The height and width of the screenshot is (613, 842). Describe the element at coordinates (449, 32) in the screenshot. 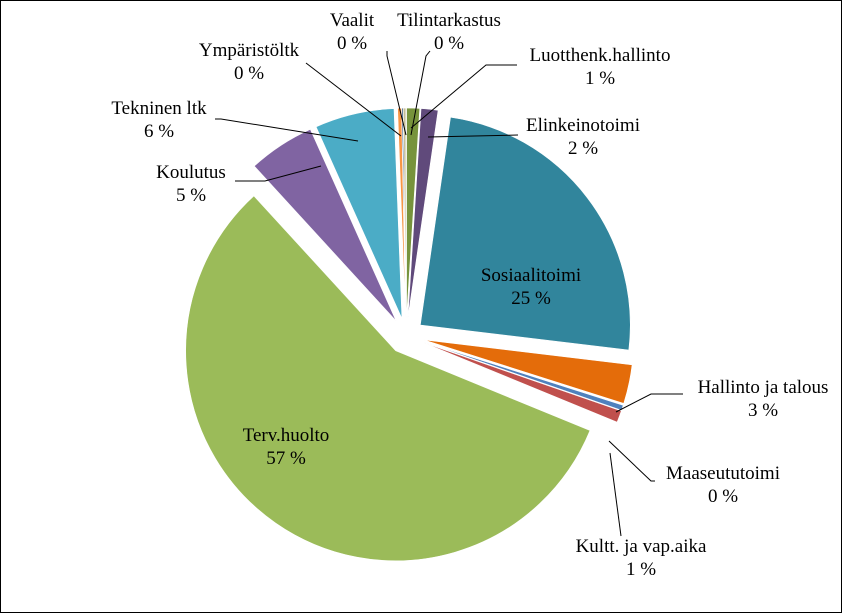

I see `slice-label-11: Tilintarkastus 0 %` at that location.